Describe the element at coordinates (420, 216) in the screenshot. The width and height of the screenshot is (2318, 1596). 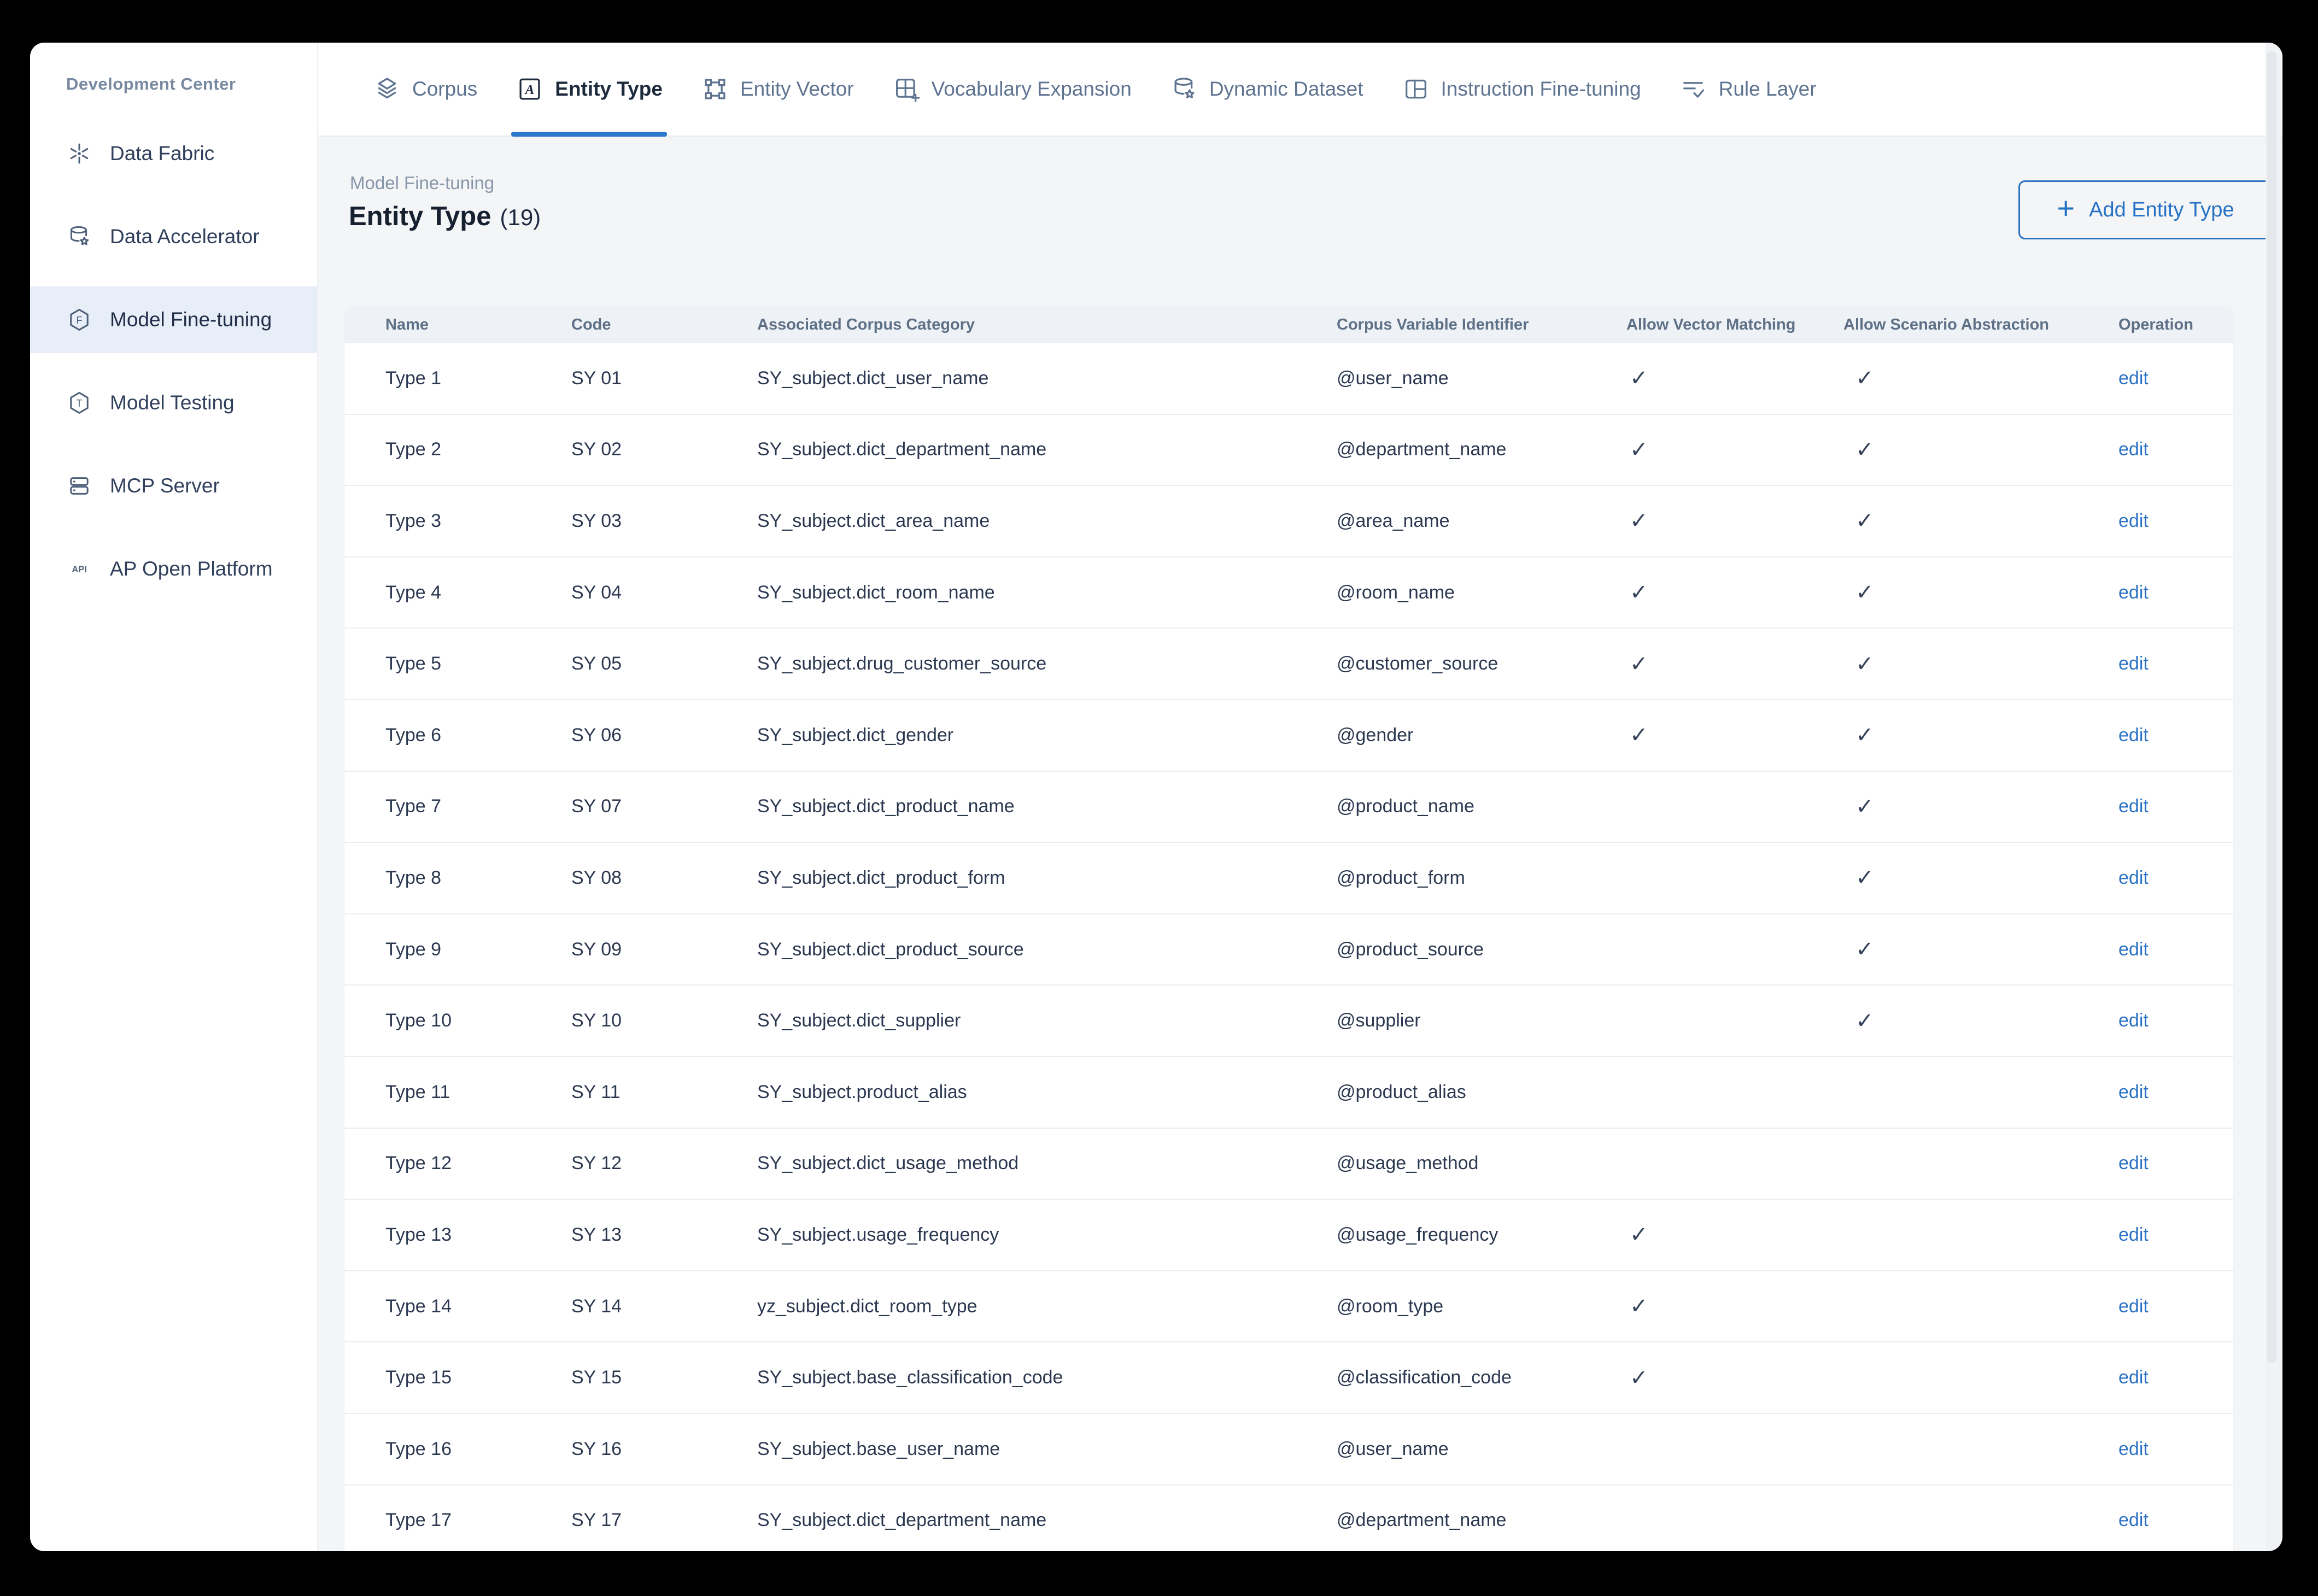
I see `page-title: Entity Type` at that location.